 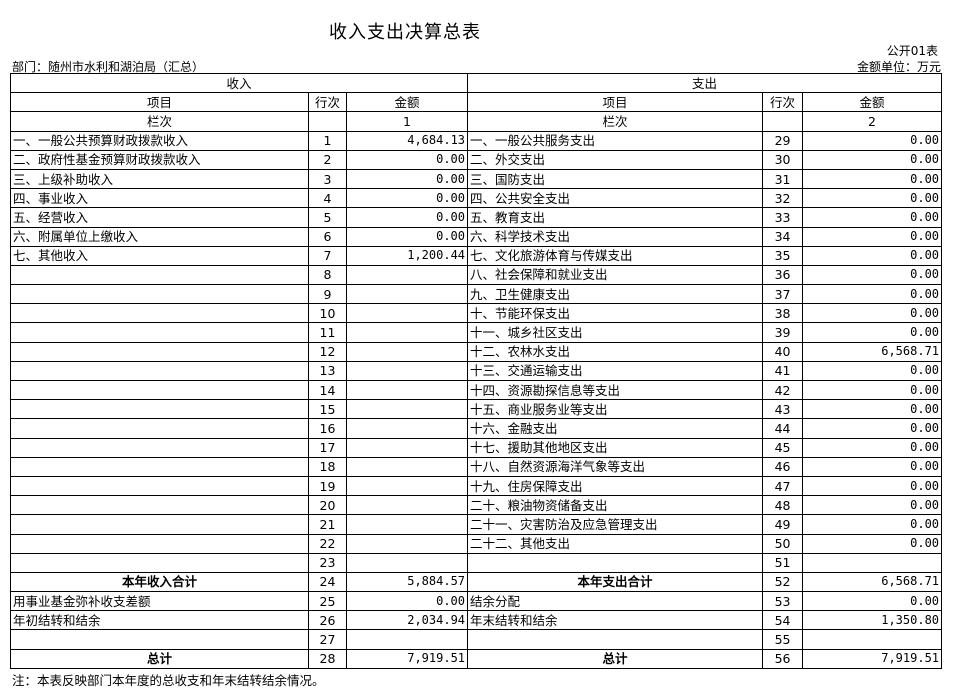 I want to click on expense-item-header: 项目, so click(x=615, y=102).